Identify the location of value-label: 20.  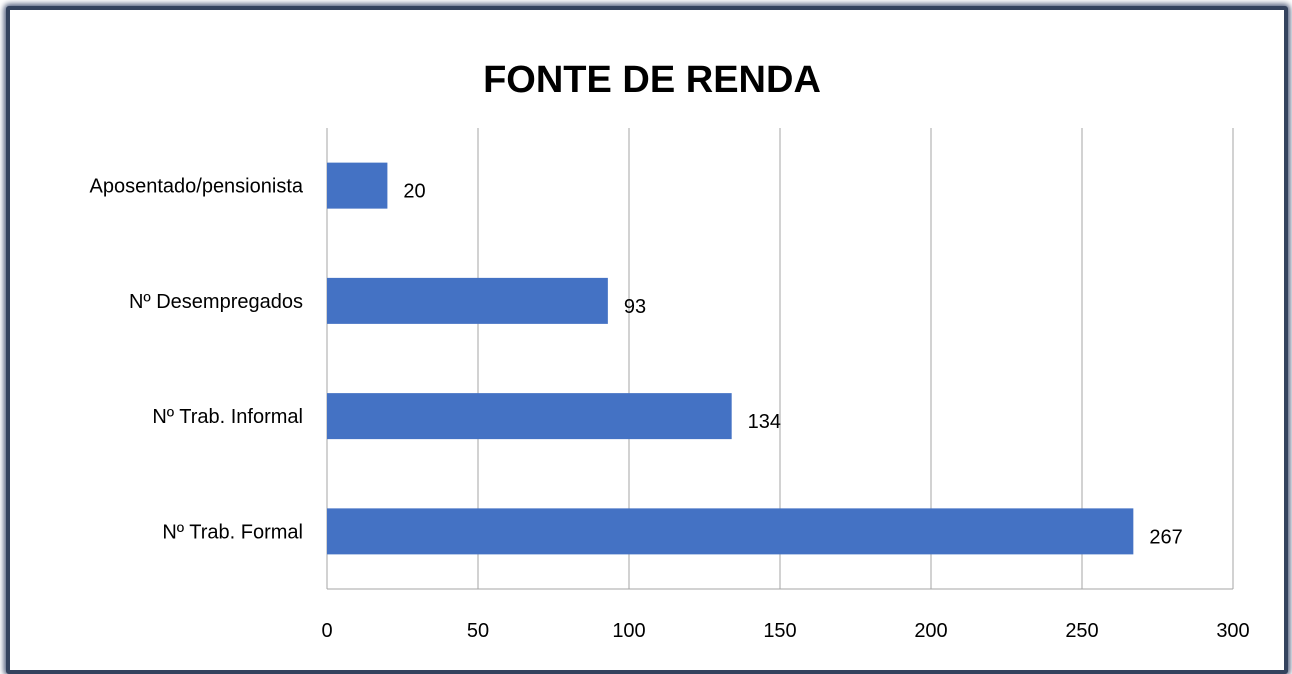
(414, 192).